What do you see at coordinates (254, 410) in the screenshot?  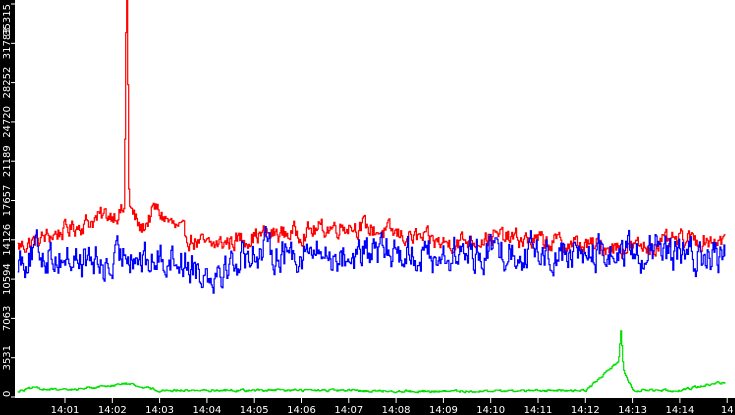 I see `x-tick-label: 14:05` at bounding box center [254, 410].